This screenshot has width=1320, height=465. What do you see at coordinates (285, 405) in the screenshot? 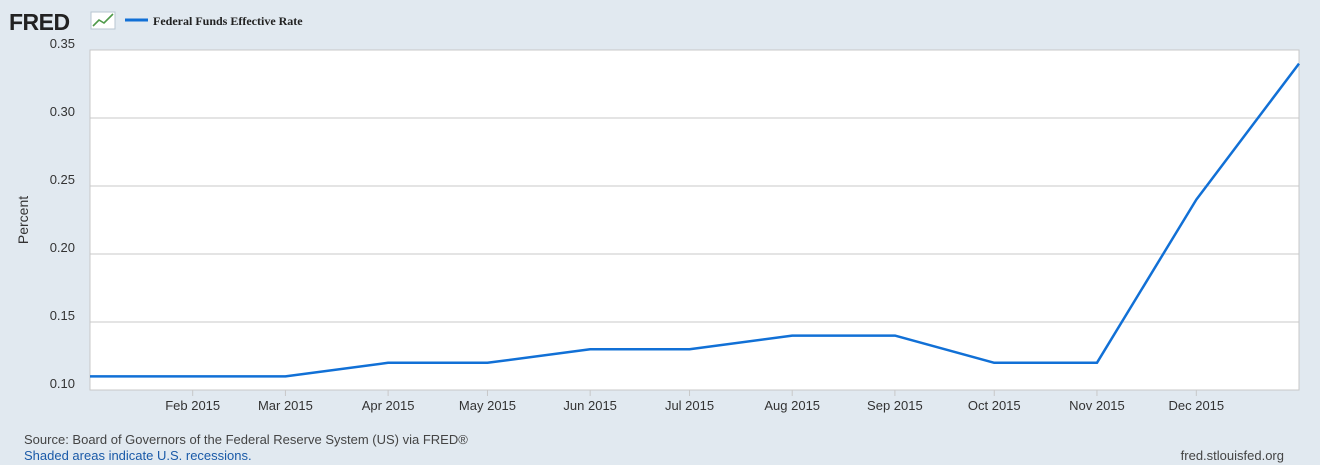
I see `x-tick-label: Mar 2015` at bounding box center [285, 405].